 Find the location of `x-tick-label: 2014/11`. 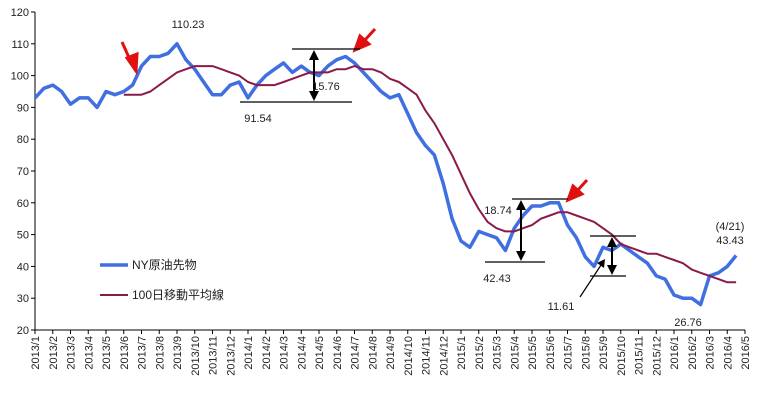

x-tick-label: 2014/11 is located at coordinates (427, 355).